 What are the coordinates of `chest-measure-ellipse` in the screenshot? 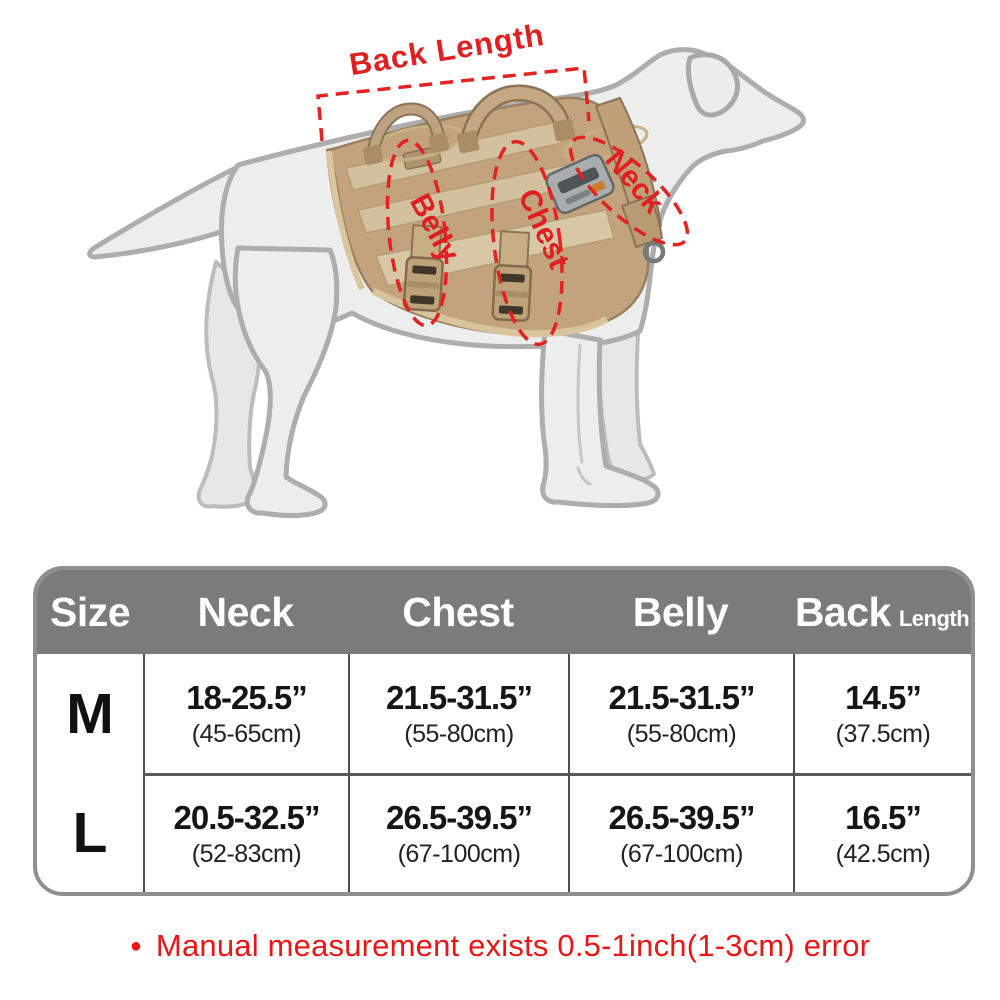 It's located at (527, 243).